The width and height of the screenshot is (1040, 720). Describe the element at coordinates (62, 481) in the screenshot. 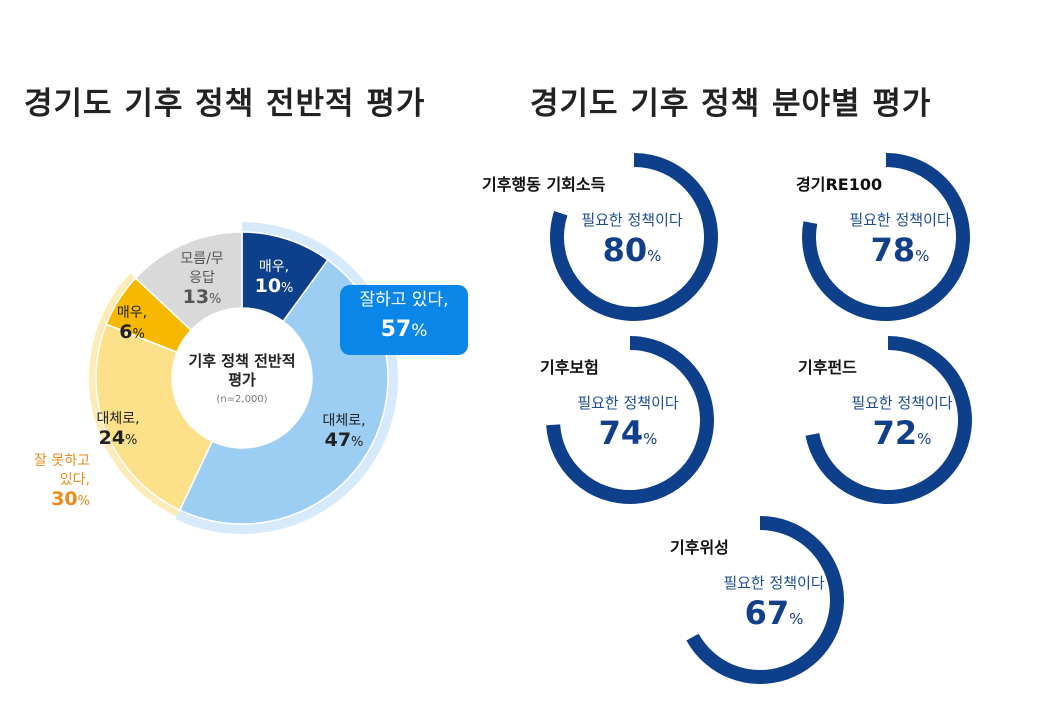

I see `bad-label: 잘 못하고 있다, 30%` at that location.